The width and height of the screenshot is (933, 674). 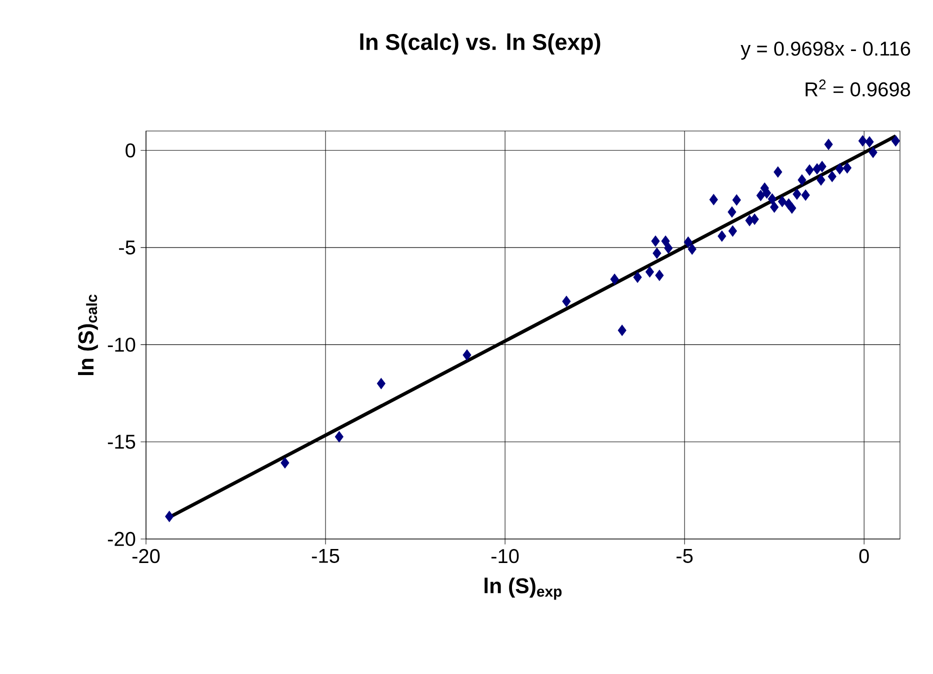 I want to click on x-axis-title: ln (S)$_{exp}$, so click(x=523, y=589).